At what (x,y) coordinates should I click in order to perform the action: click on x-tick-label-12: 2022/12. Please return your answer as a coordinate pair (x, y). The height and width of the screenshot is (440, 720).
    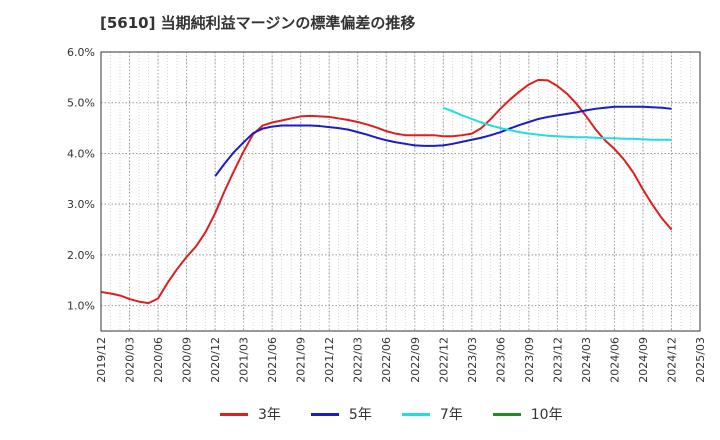
    Looking at the image, I should click on (443, 360).